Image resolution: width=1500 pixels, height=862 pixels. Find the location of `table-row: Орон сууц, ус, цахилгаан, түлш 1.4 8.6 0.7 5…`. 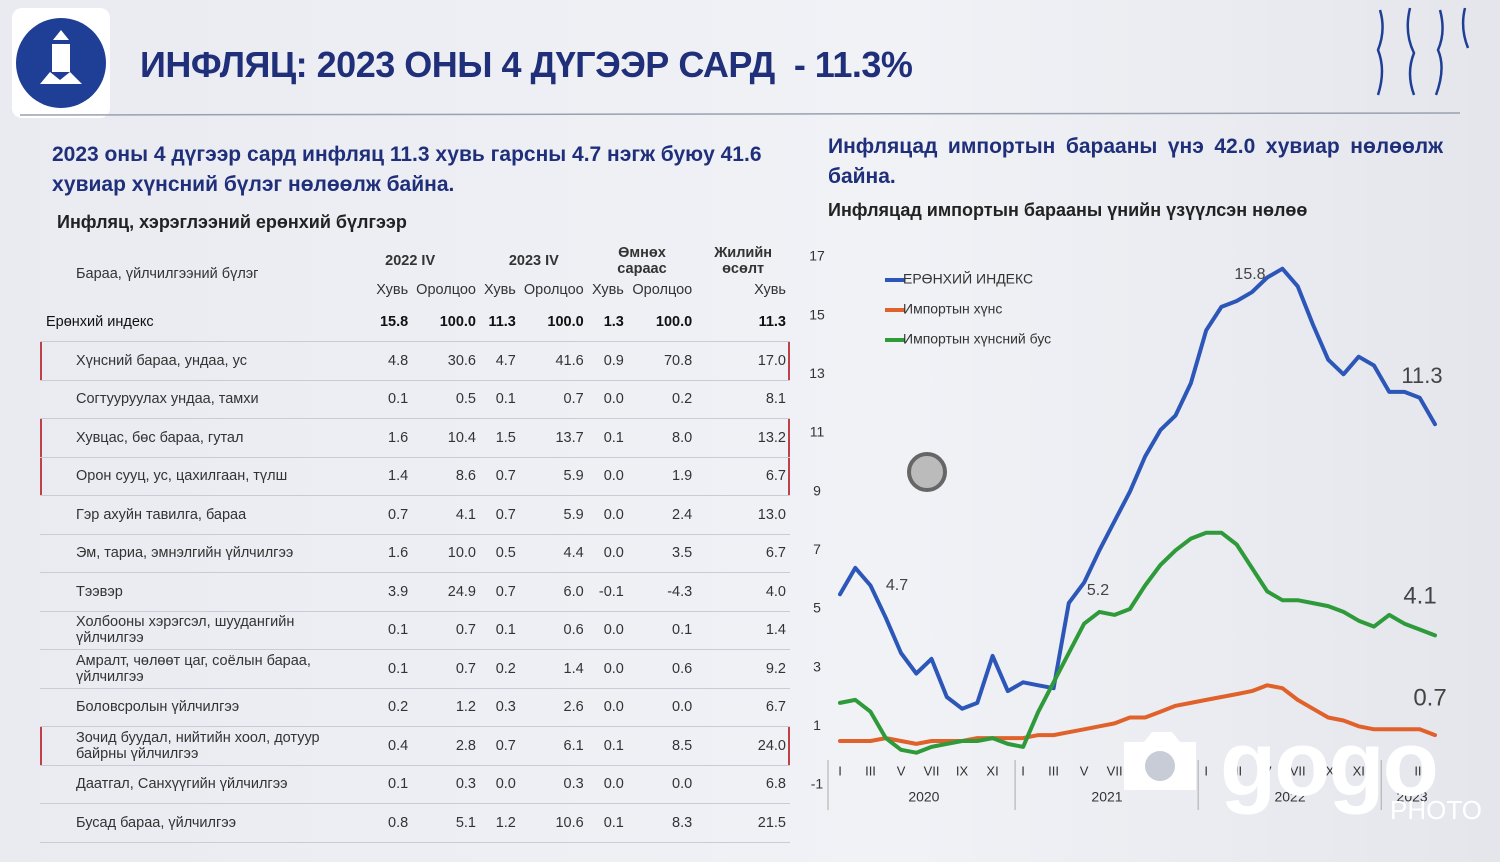

table-row: Орон сууц, ус, цахилгаан, түлш 1.4 8.6 0.7 5… is located at coordinates (415, 476).